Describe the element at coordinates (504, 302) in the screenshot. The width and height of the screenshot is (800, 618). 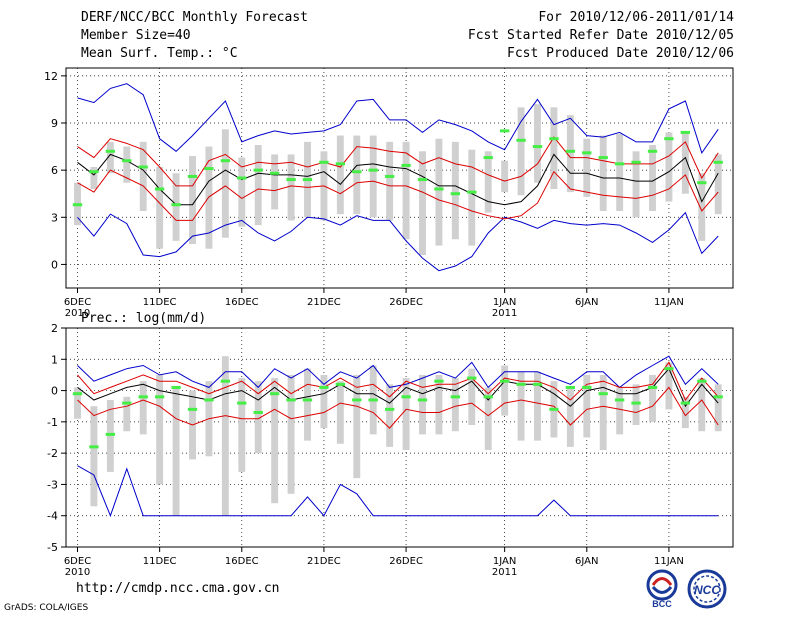
I see `x-tick-label-temp-5: 1JAN` at that location.